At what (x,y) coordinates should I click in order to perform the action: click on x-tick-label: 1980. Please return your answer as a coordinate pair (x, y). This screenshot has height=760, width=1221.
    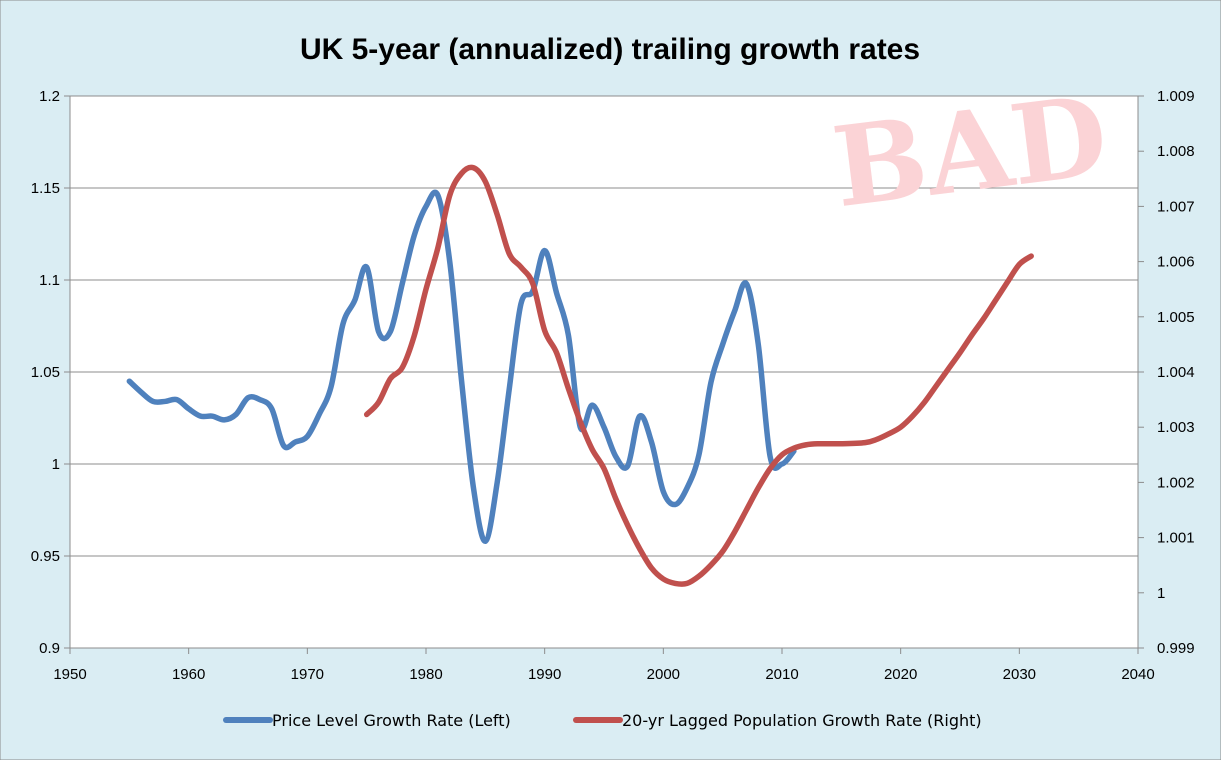
    Looking at the image, I should click on (425, 674).